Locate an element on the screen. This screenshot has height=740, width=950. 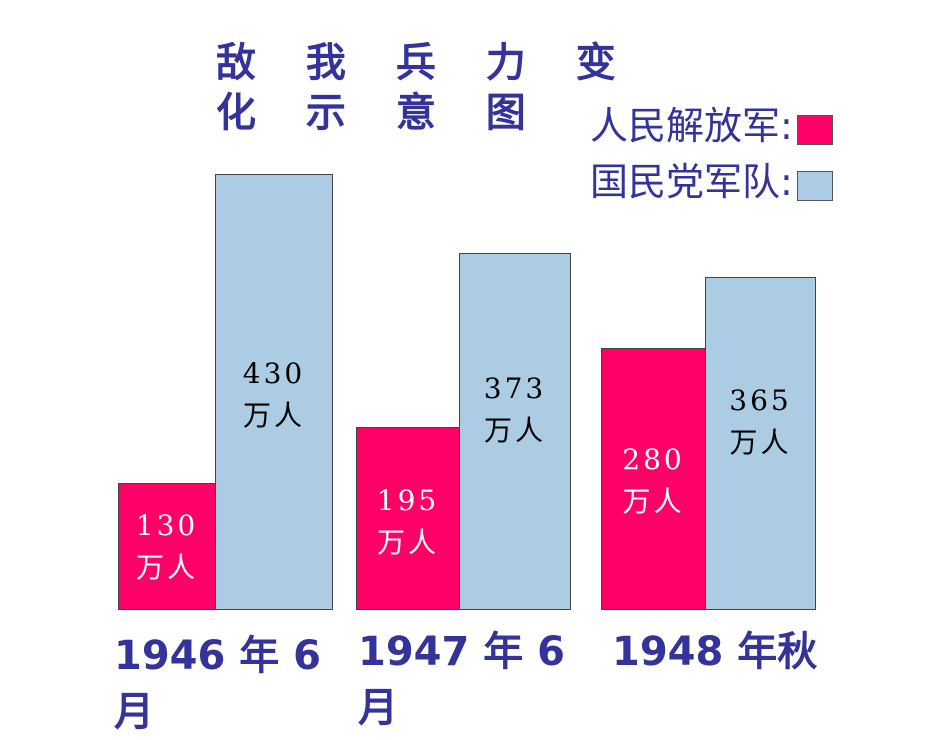
legend: 人民解放军: 国民党军队: is located at coordinates (711, 154).